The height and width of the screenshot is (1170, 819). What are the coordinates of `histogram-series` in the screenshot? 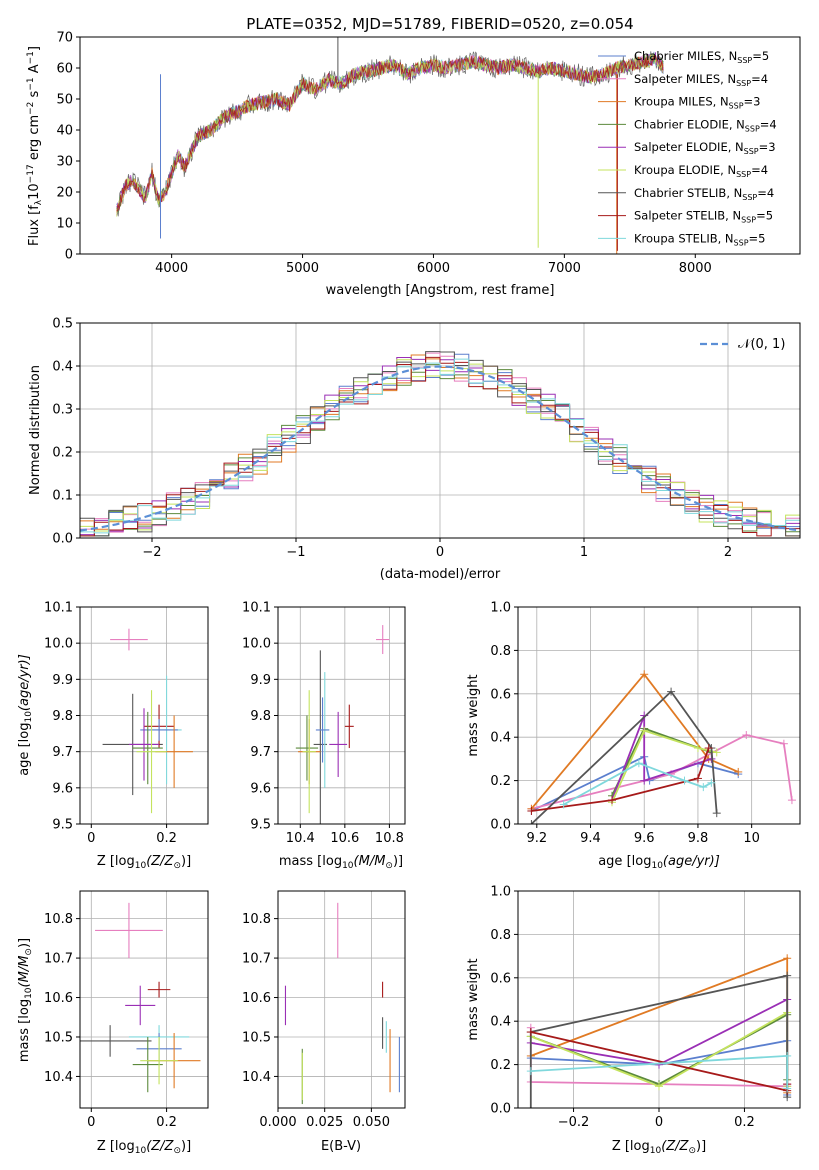 It's located at (440, 442).